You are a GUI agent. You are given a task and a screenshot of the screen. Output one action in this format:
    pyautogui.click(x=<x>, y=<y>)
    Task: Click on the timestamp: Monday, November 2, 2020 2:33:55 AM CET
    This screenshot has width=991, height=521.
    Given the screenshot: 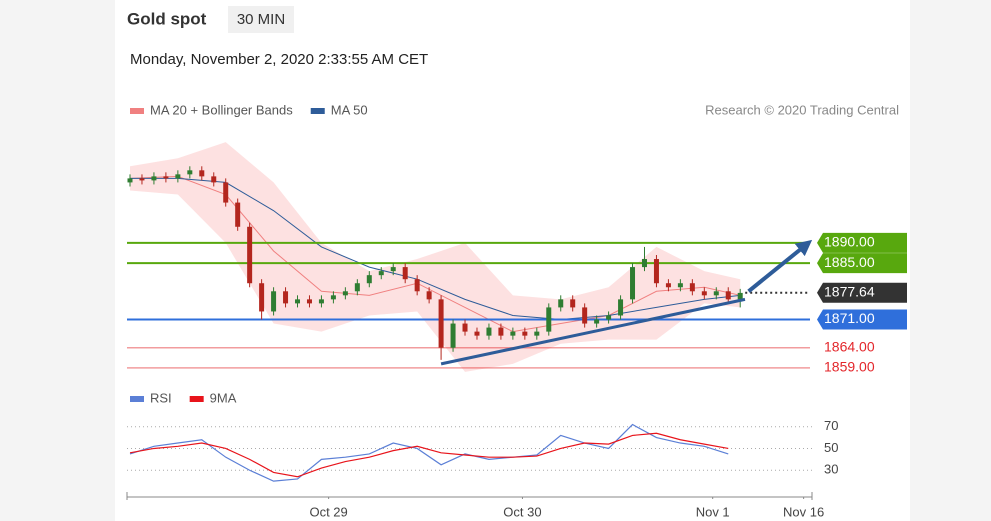 What is the action you would take?
    pyautogui.click(x=279, y=59)
    